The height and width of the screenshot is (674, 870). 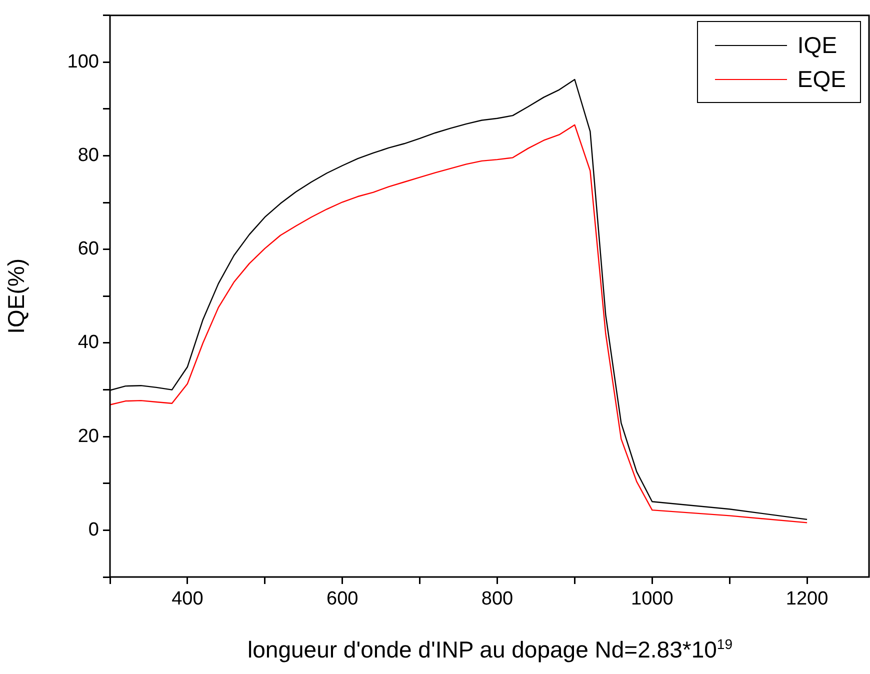 What do you see at coordinates (821, 79) in the screenshot?
I see `legend-label: EQE` at bounding box center [821, 79].